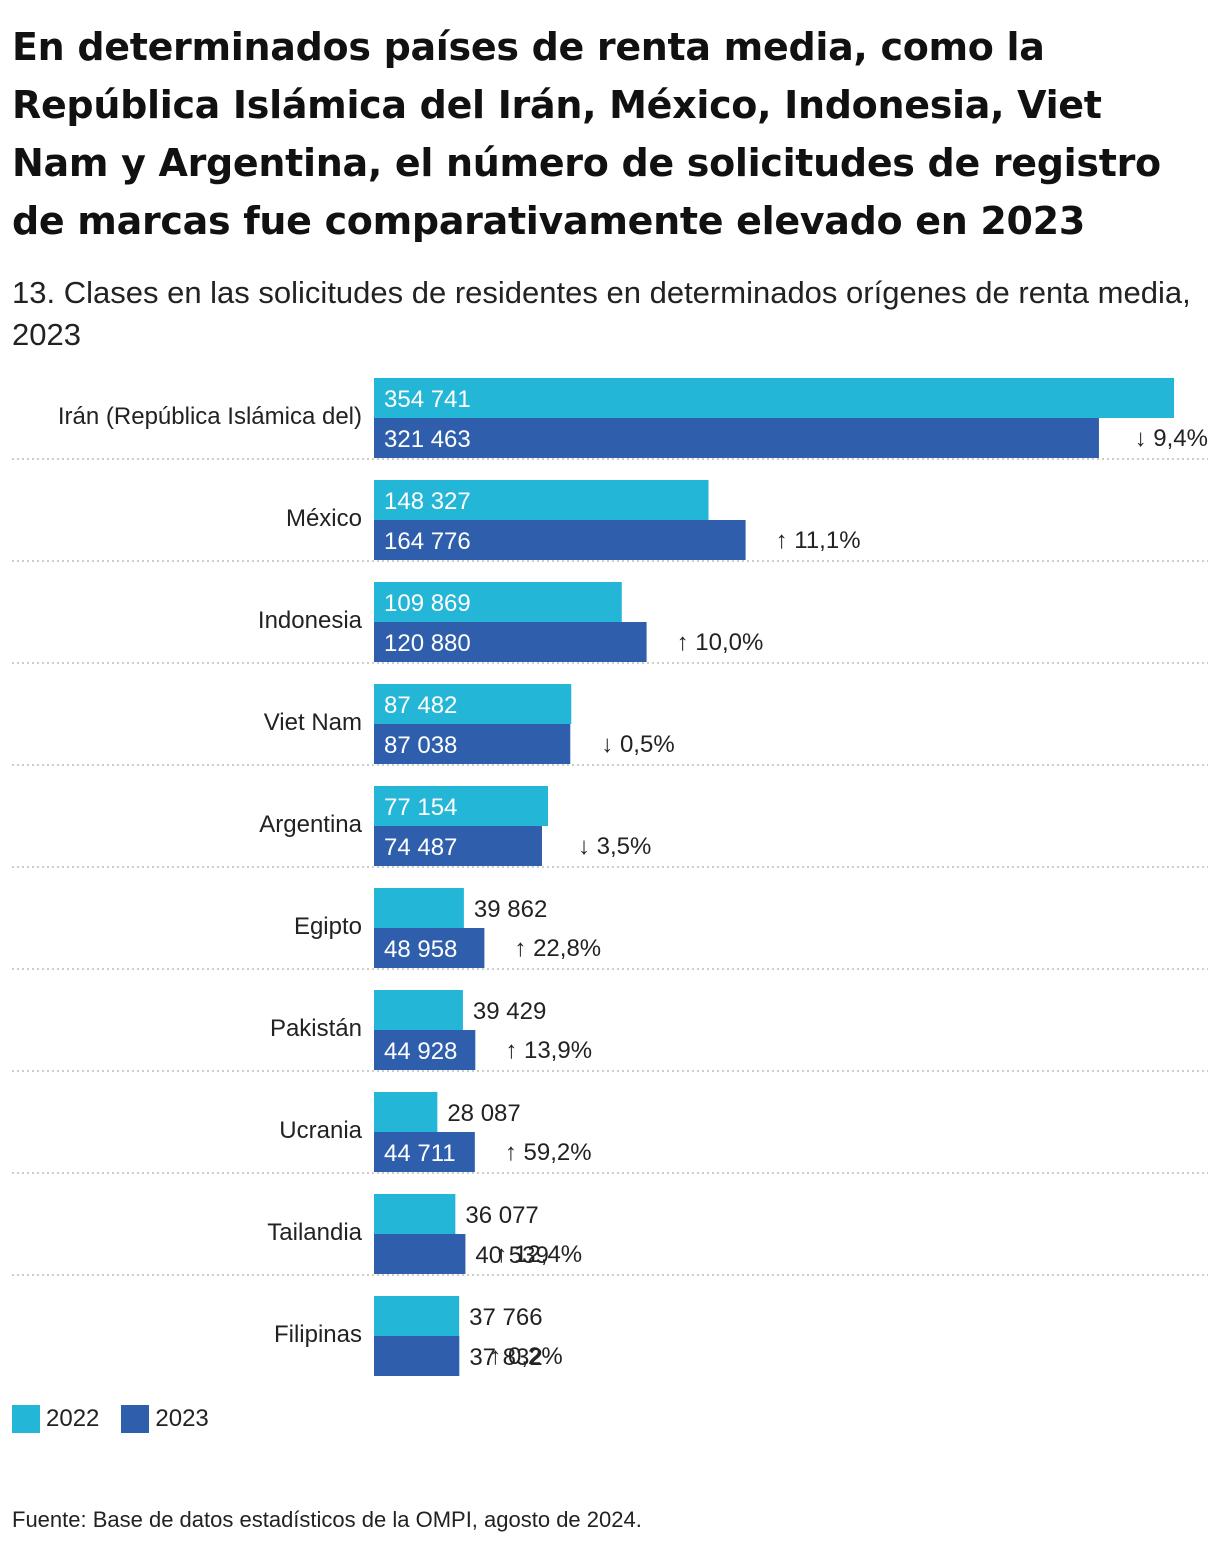  I want to click on value-label-2022: 87 482, so click(420, 705).